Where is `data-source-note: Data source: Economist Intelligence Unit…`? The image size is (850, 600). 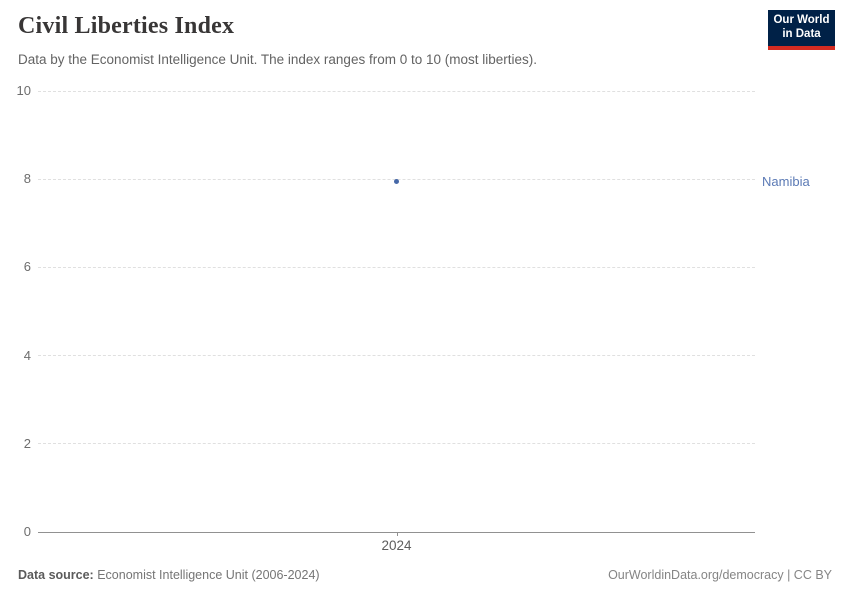 data-source-note: Data source: Economist Intelligence Unit… is located at coordinates (169, 575).